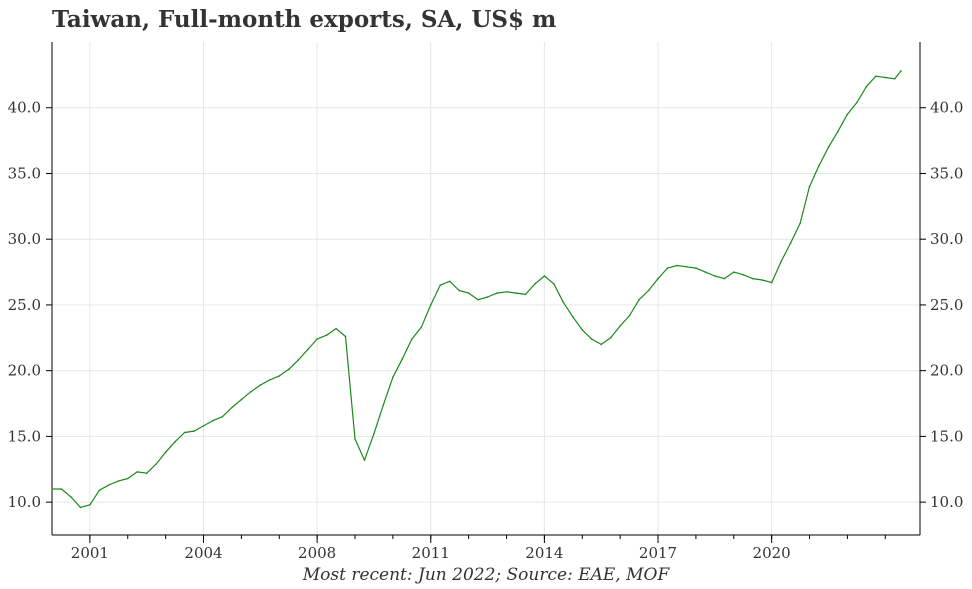 The width and height of the screenshot is (972, 589). What do you see at coordinates (946, 305) in the screenshot?
I see `y-tick-label-right: 25.0` at bounding box center [946, 305].